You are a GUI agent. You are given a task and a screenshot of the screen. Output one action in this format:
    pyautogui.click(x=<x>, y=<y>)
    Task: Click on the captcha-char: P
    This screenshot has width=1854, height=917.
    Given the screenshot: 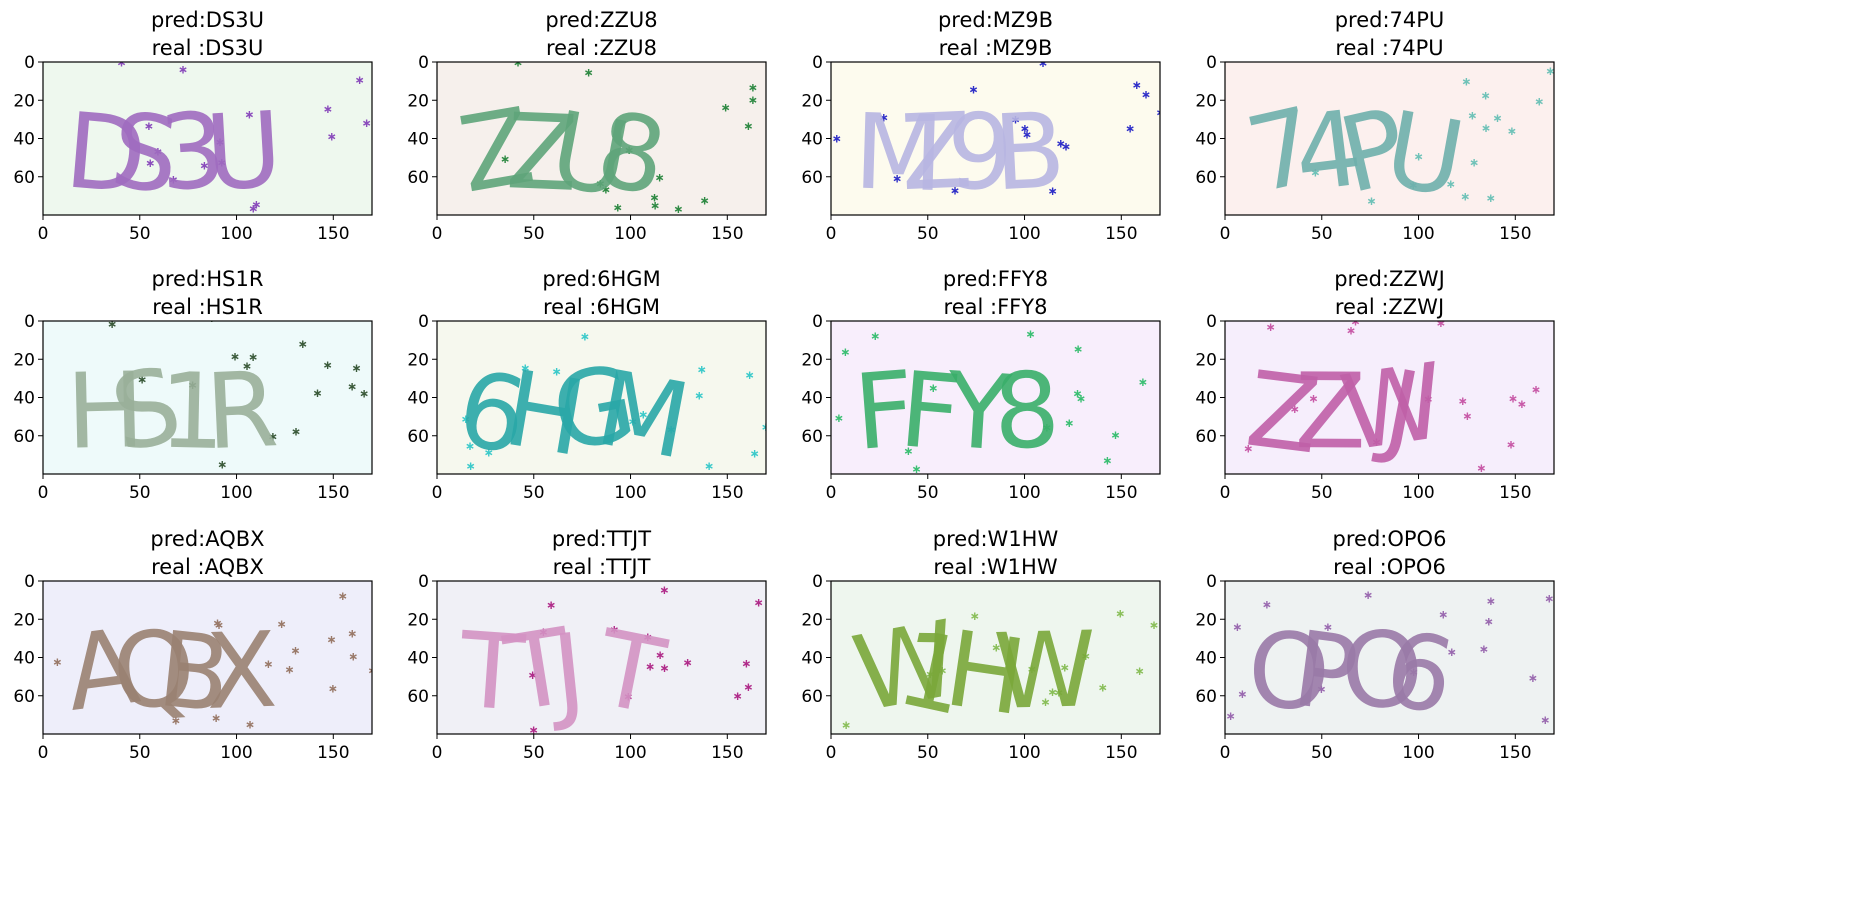 What is the action you would take?
    pyautogui.click(x=1325, y=671)
    